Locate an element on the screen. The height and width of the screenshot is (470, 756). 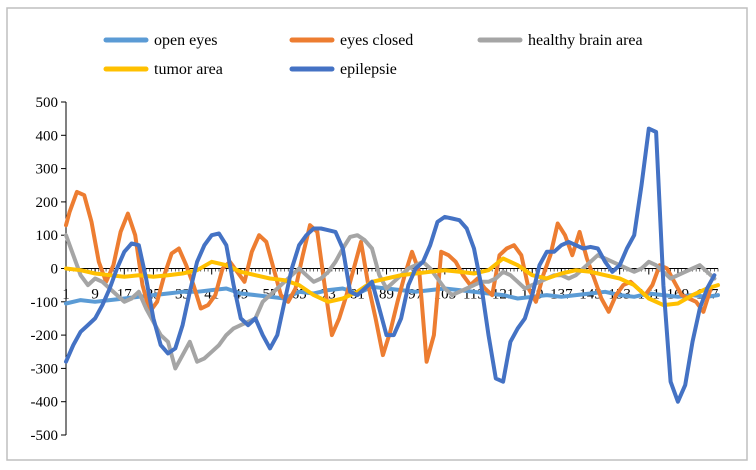
y-tick-label: 500 is located at coordinates (47, 103).